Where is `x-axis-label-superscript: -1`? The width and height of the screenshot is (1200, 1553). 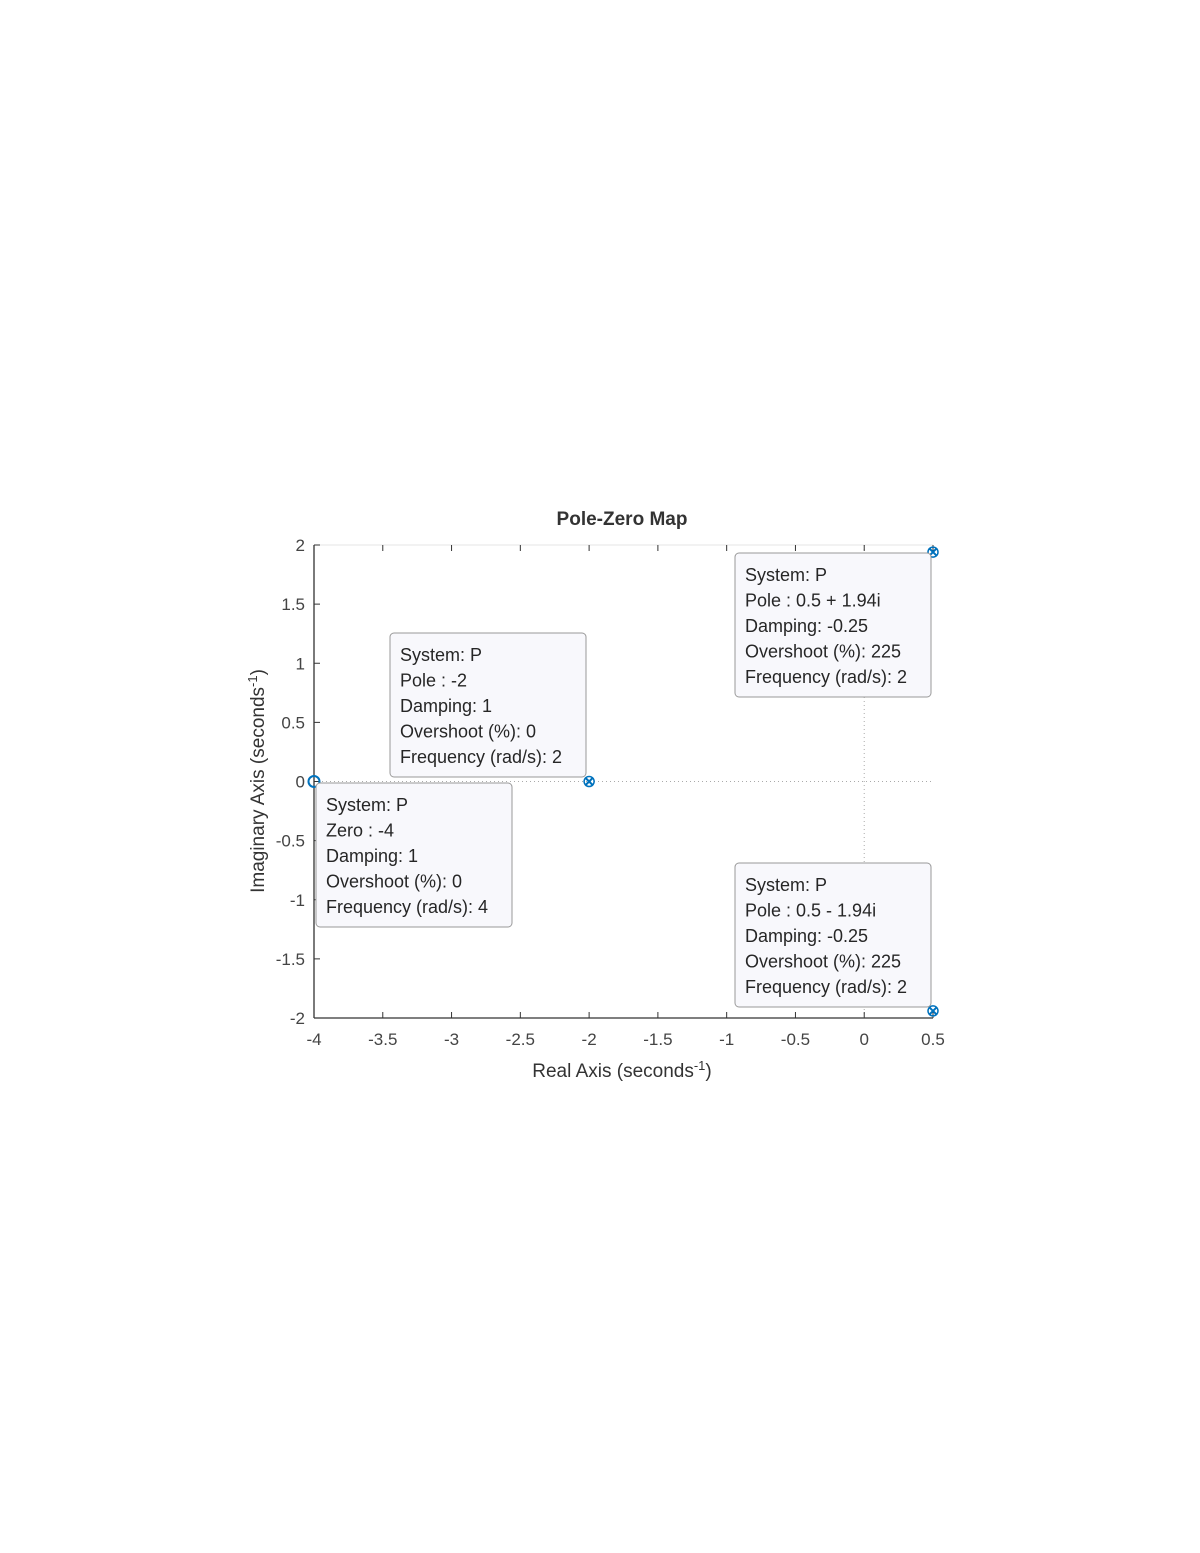 x-axis-label-superscript: -1 is located at coordinates (700, 1065).